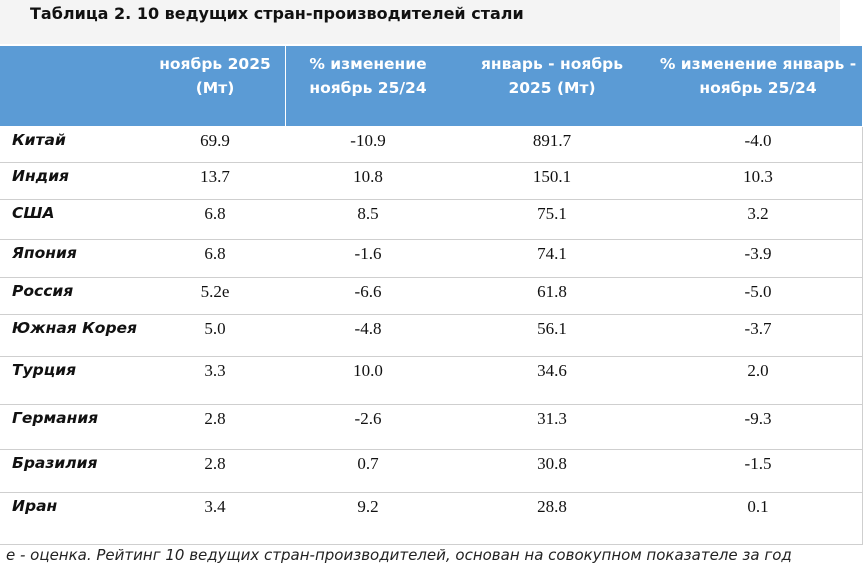  I want to click on value-cell: -1.6, so click(368, 253).